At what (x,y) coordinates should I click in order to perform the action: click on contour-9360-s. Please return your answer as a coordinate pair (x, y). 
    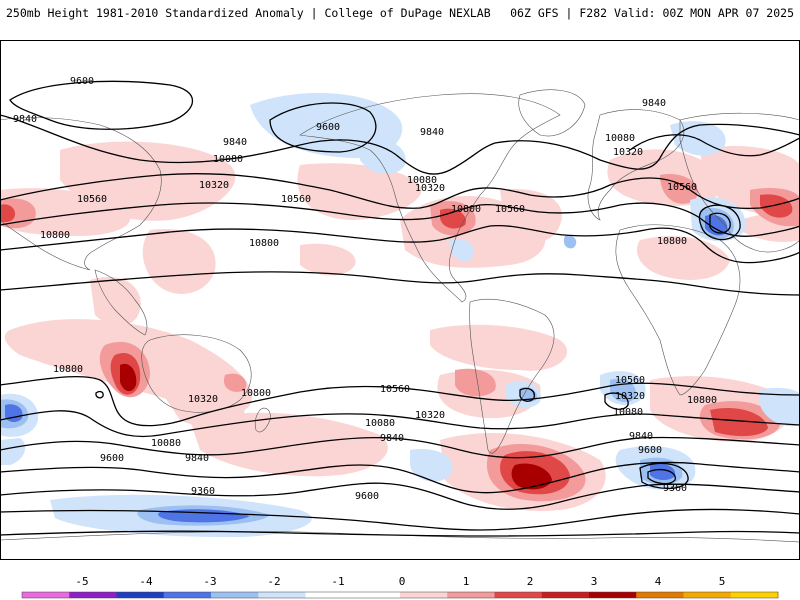
    Looking at the image, I should click on (400, 533).